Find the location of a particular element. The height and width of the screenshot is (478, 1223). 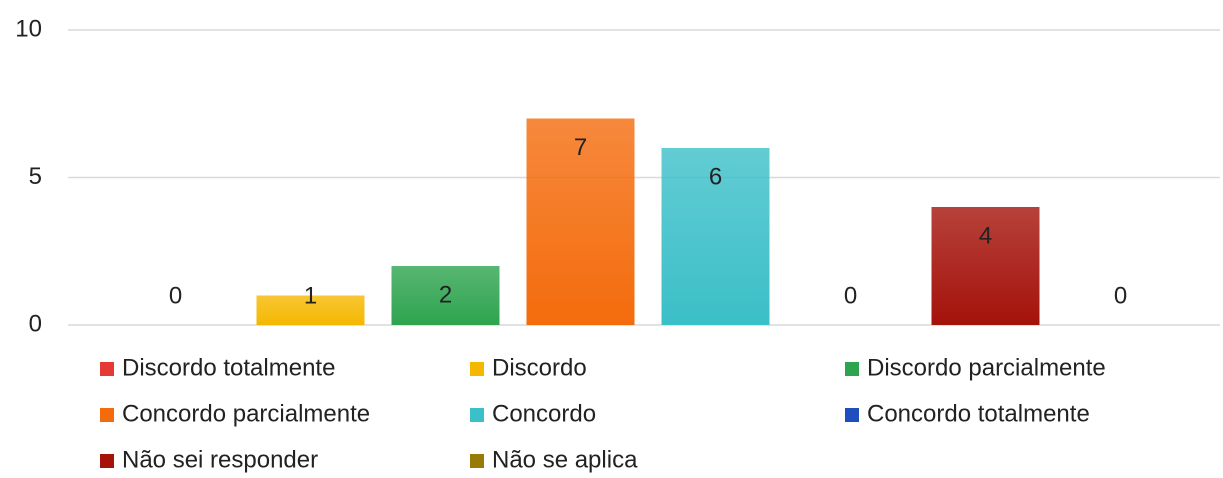

legend-label: Concordo is located at coordinates (544, 413).